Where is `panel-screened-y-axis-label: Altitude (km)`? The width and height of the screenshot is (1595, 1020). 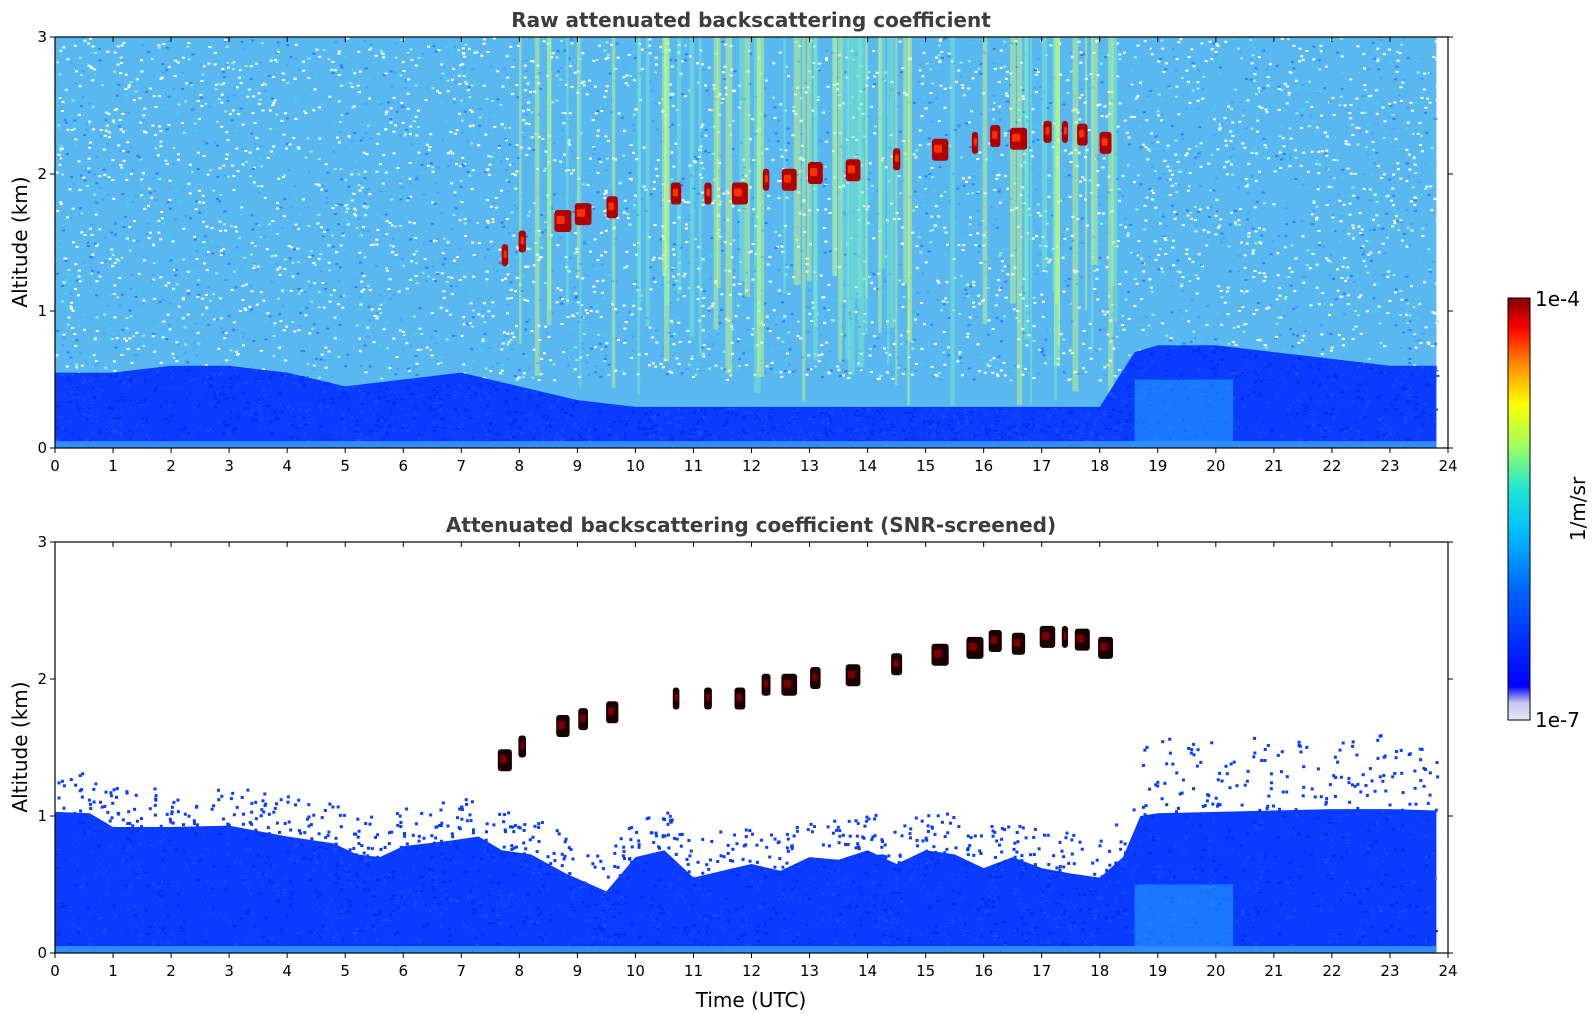
panel-screened-y-axis-label: Altitude (km) is located at coordinates (20, 746).